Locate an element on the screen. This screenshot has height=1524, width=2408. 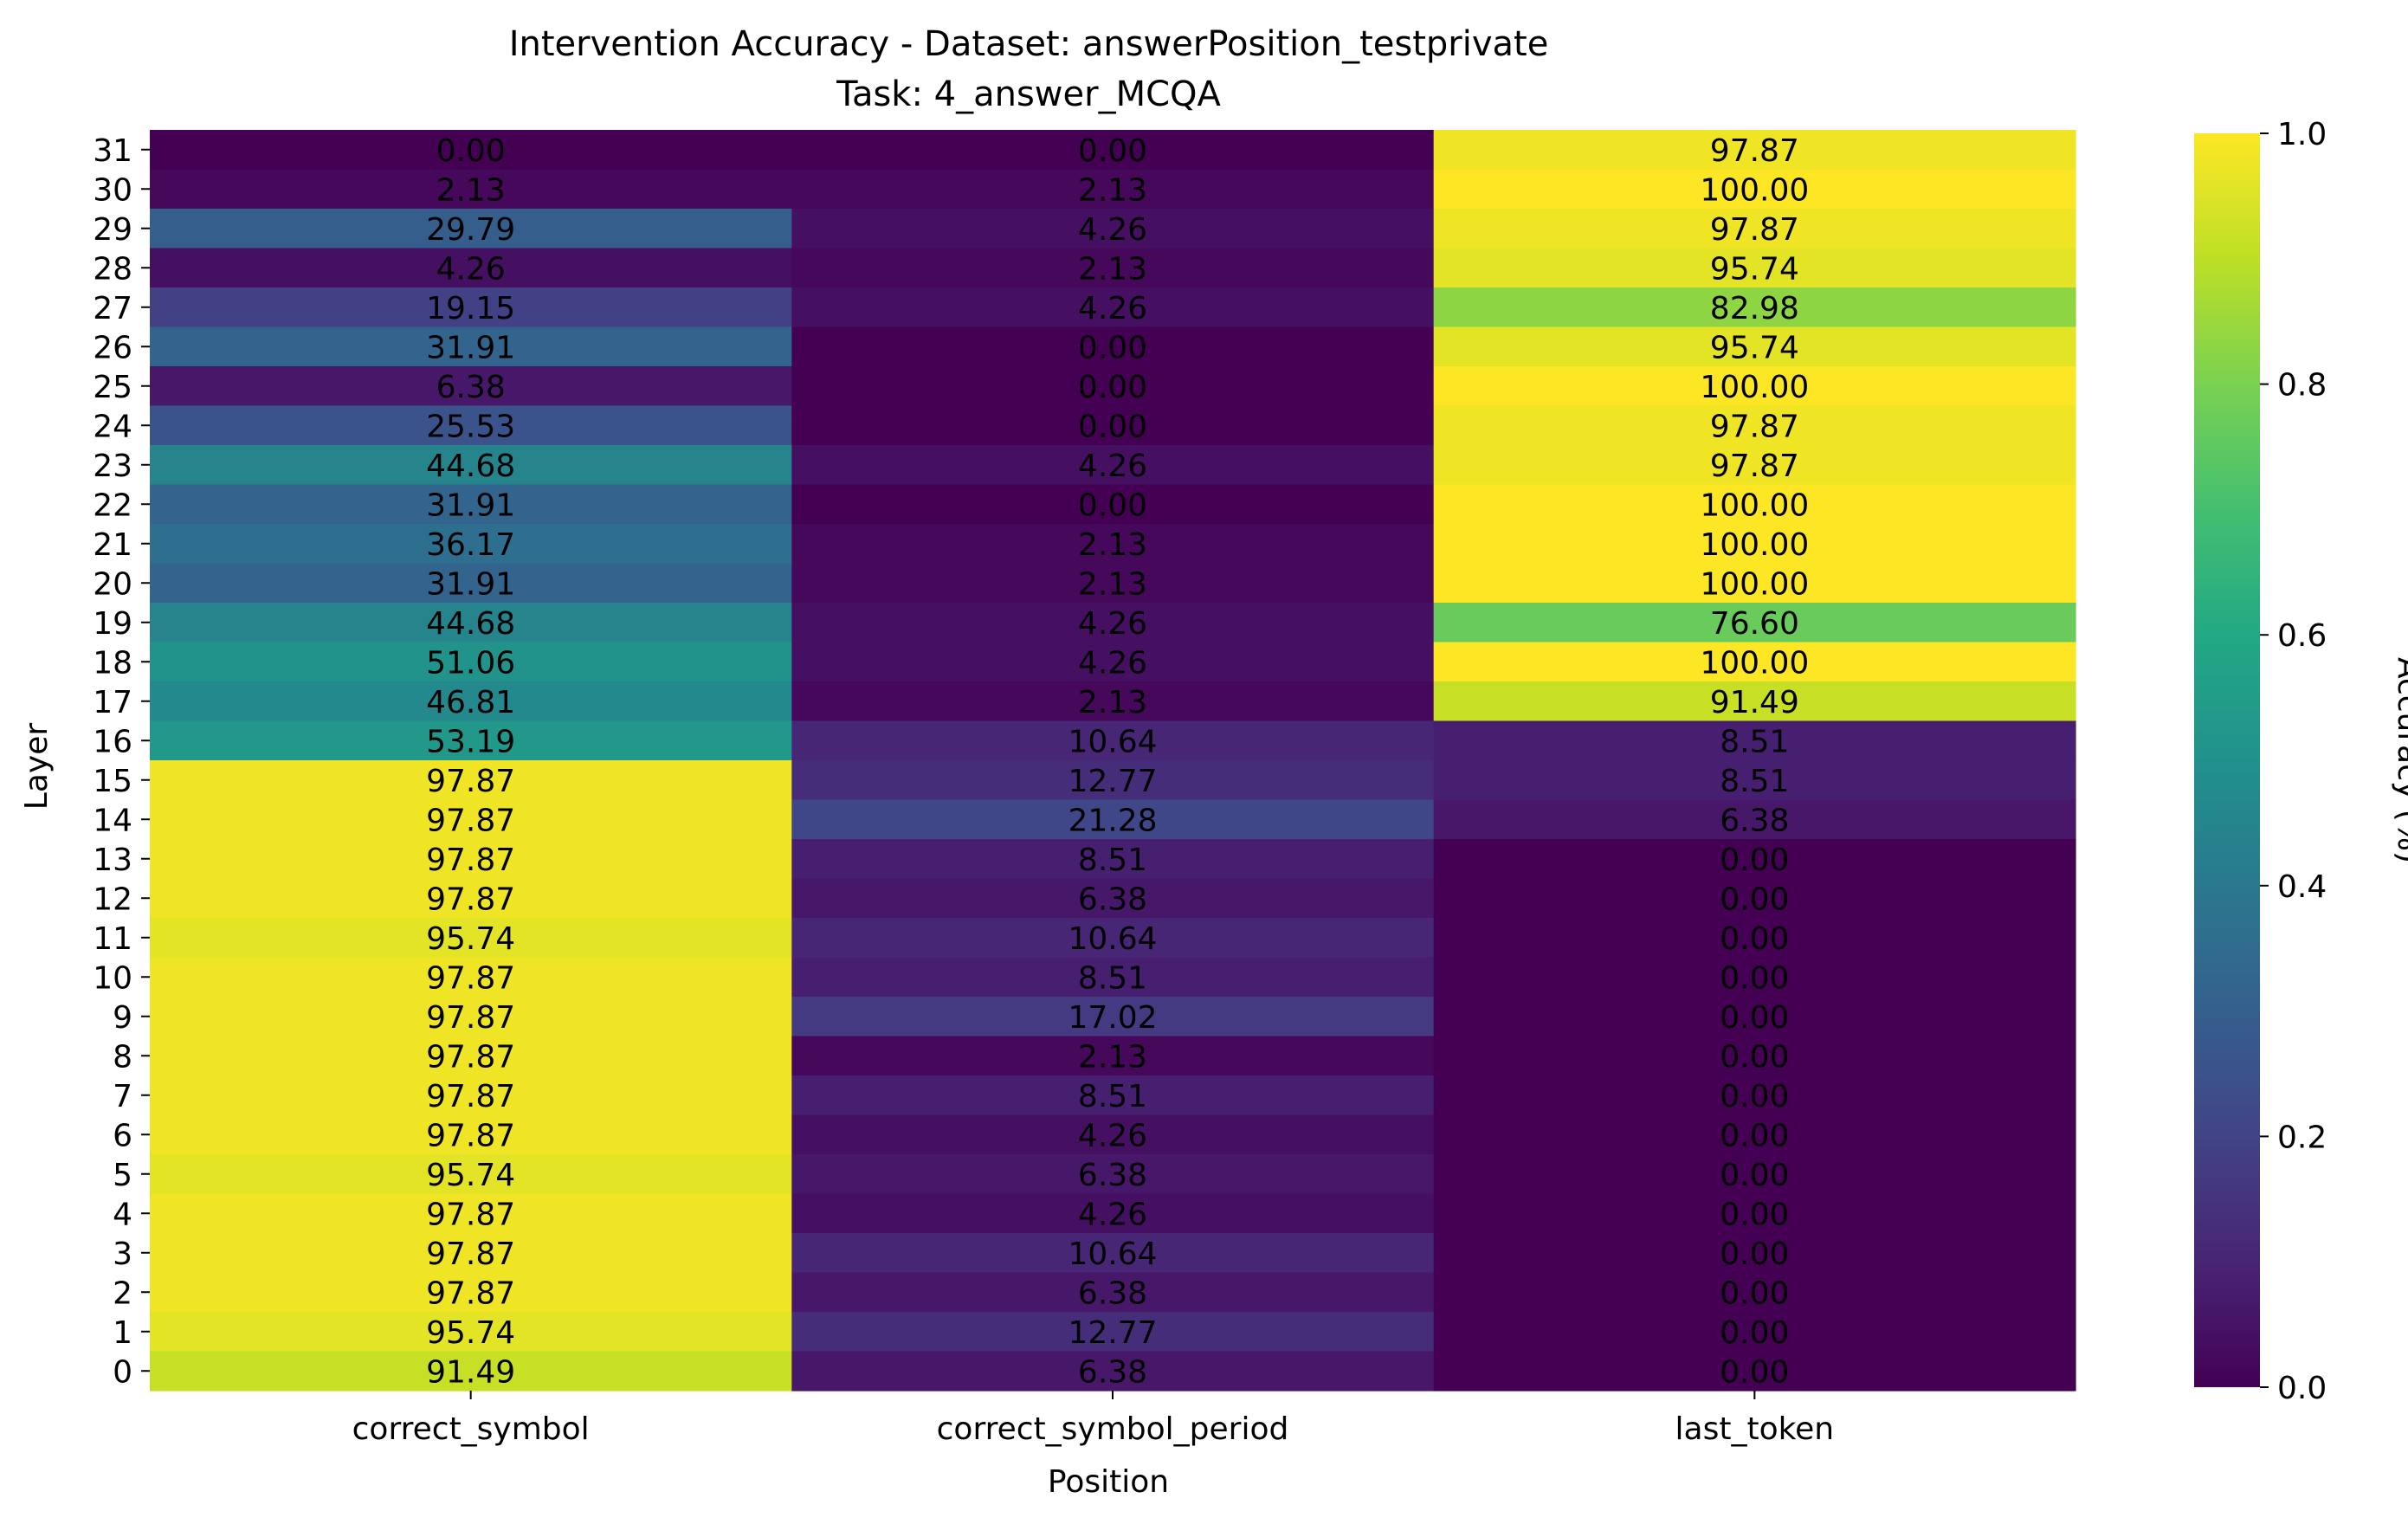
x-tick-label: correct_symbol is located at coordinates (471, 1429).